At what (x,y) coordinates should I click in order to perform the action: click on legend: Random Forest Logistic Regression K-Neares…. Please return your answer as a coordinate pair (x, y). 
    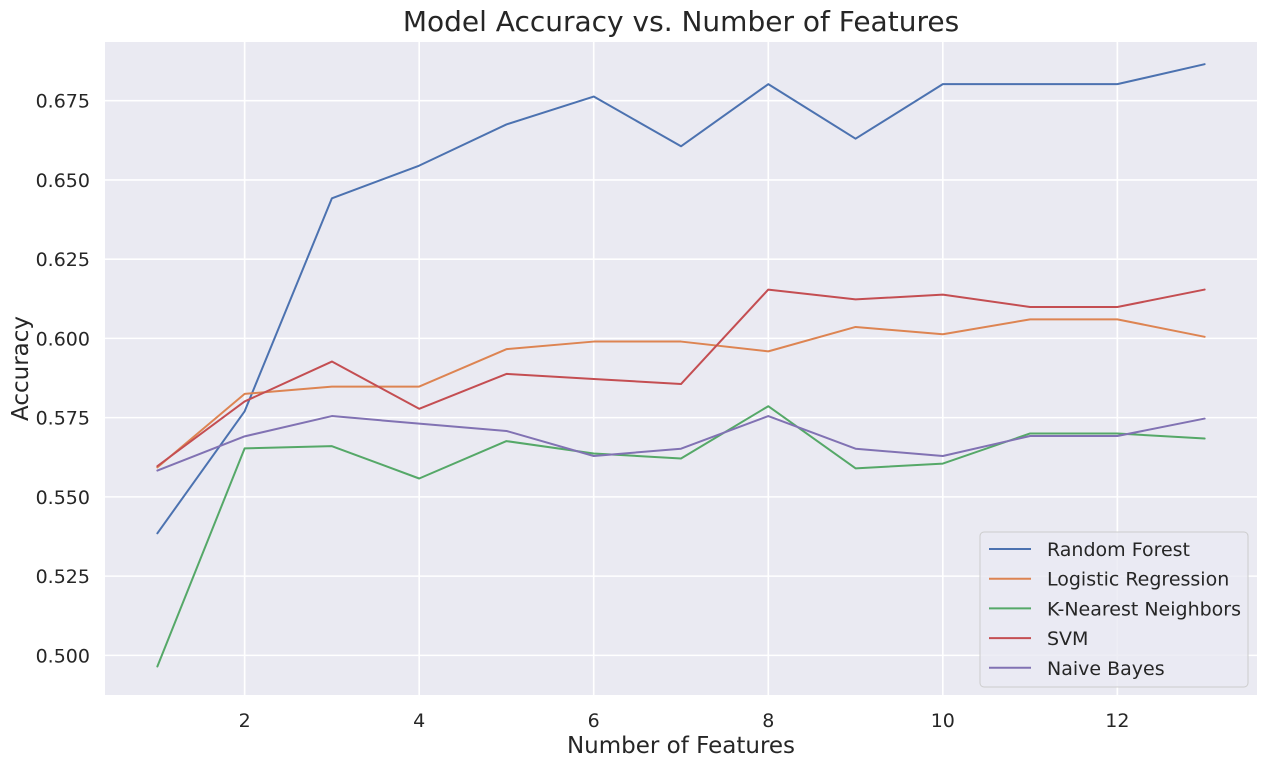
    Looking at the image, I should click on (1114, 609).